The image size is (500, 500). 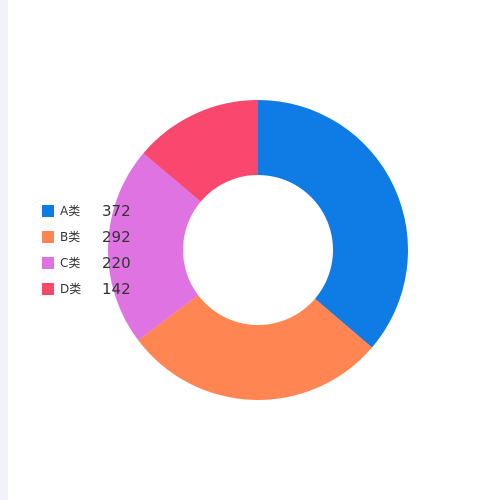 What do you see at coordinates (116, 211) in the screenshot?
I see `legend-value-a: 372` at bounding box center [116, 211].